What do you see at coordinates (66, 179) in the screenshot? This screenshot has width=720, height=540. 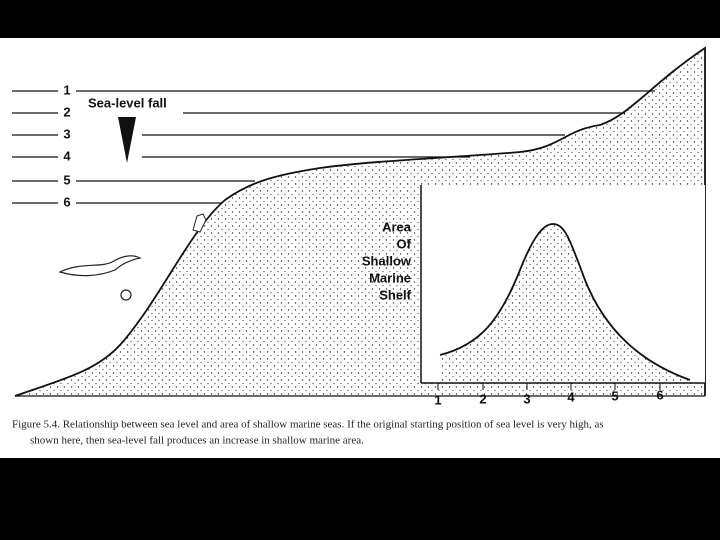 I see `level-label: 5` at bounding box center [66, 179].